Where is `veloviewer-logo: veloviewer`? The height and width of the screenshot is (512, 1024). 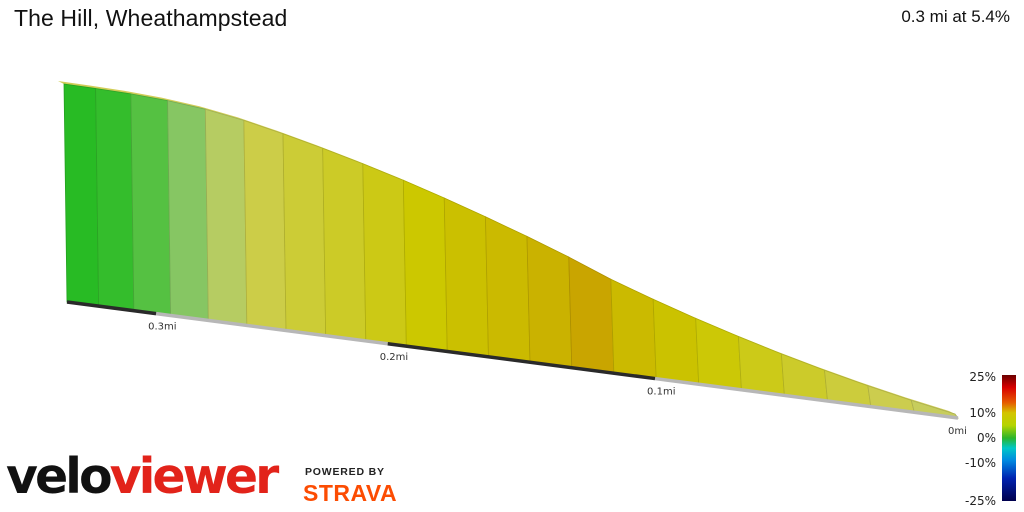 veloviewer-logo: veloviewer is located at coordinates (142, 476).